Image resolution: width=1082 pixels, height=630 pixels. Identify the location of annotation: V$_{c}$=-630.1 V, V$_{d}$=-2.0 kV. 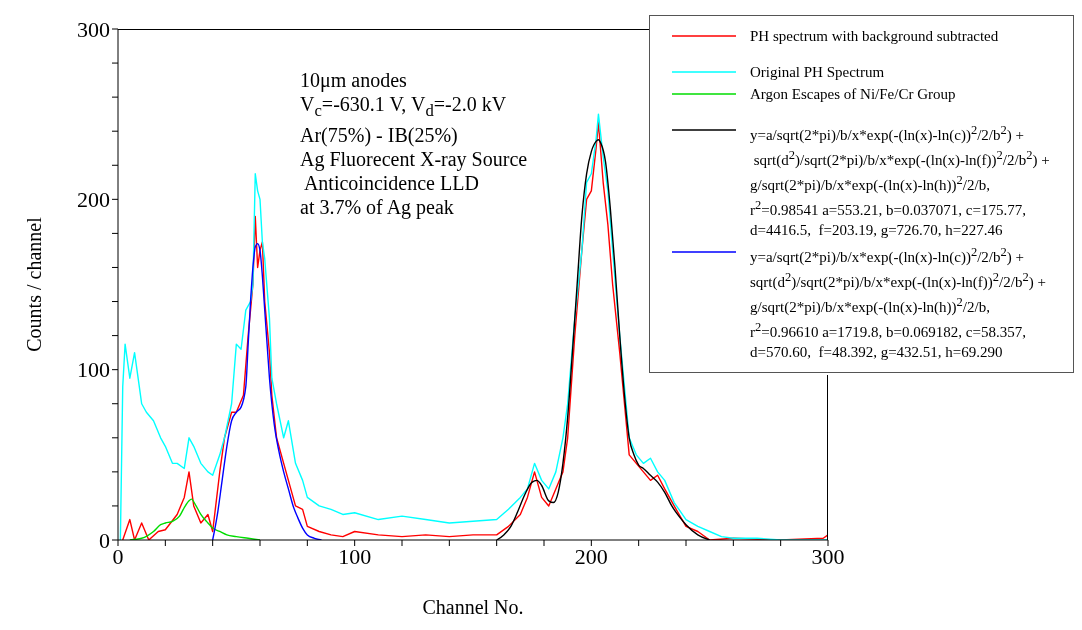
(404, 107).